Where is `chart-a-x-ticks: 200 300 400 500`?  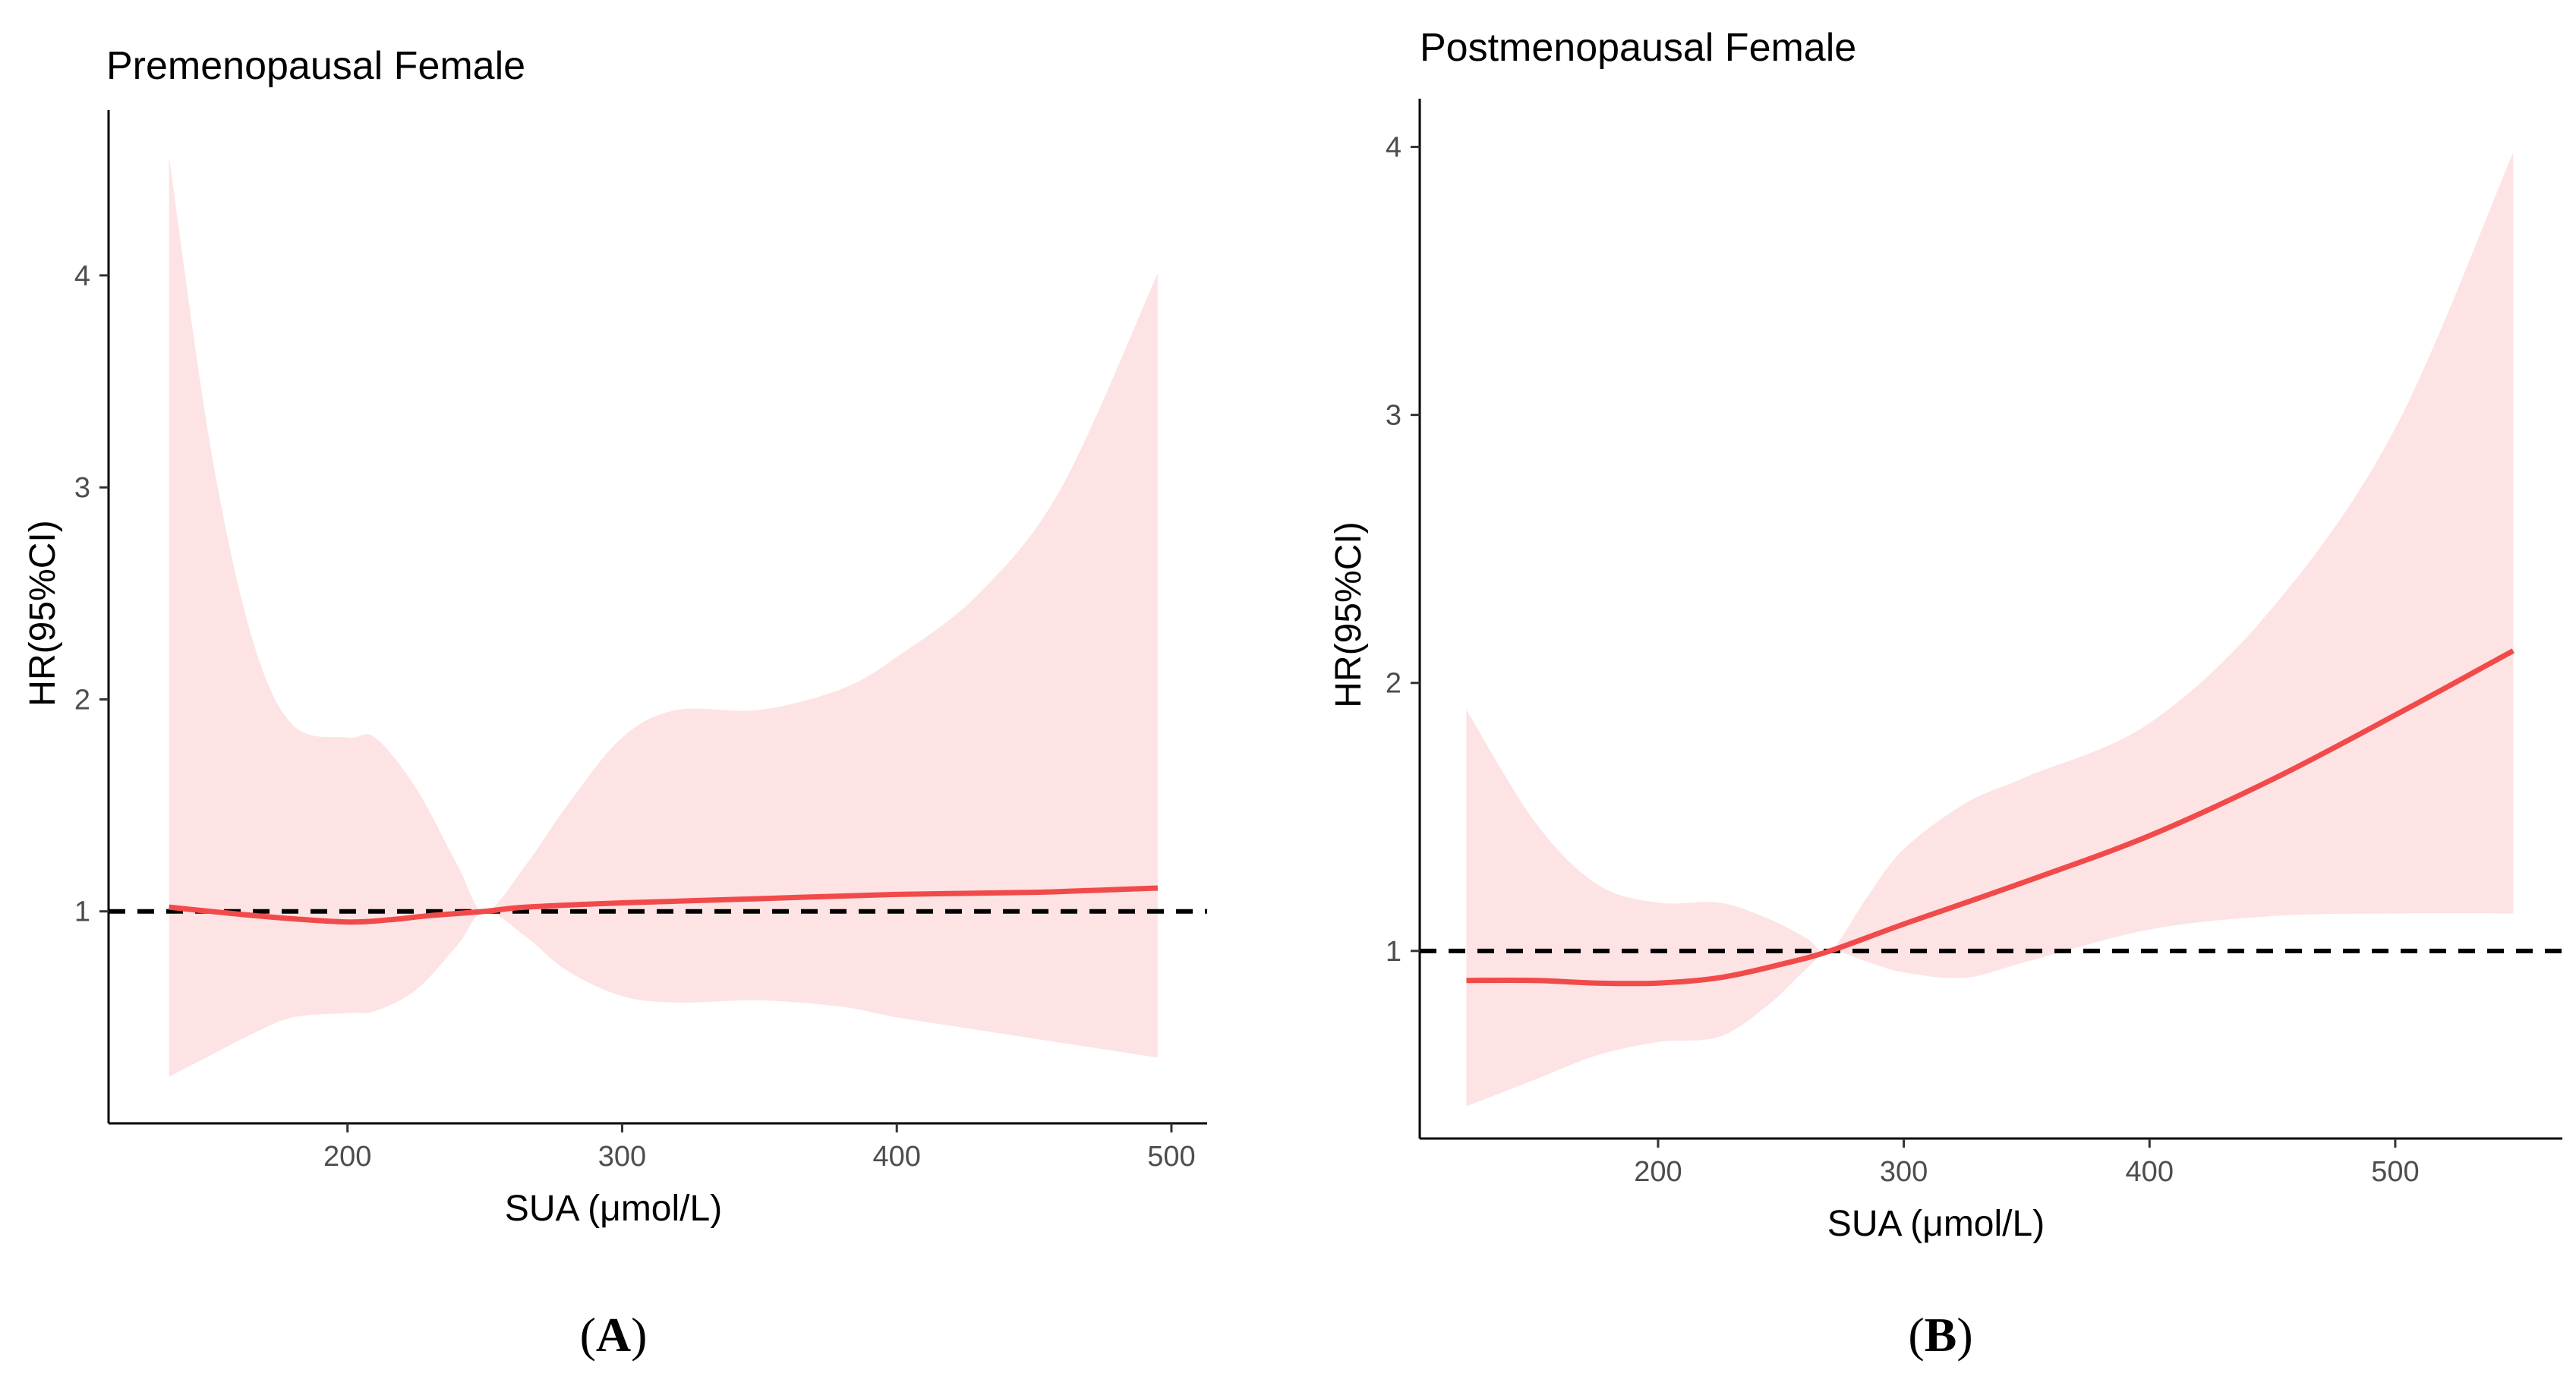
chart-a-x-ticks: 200 300 400 500 is located at coordinates (759, 1148).